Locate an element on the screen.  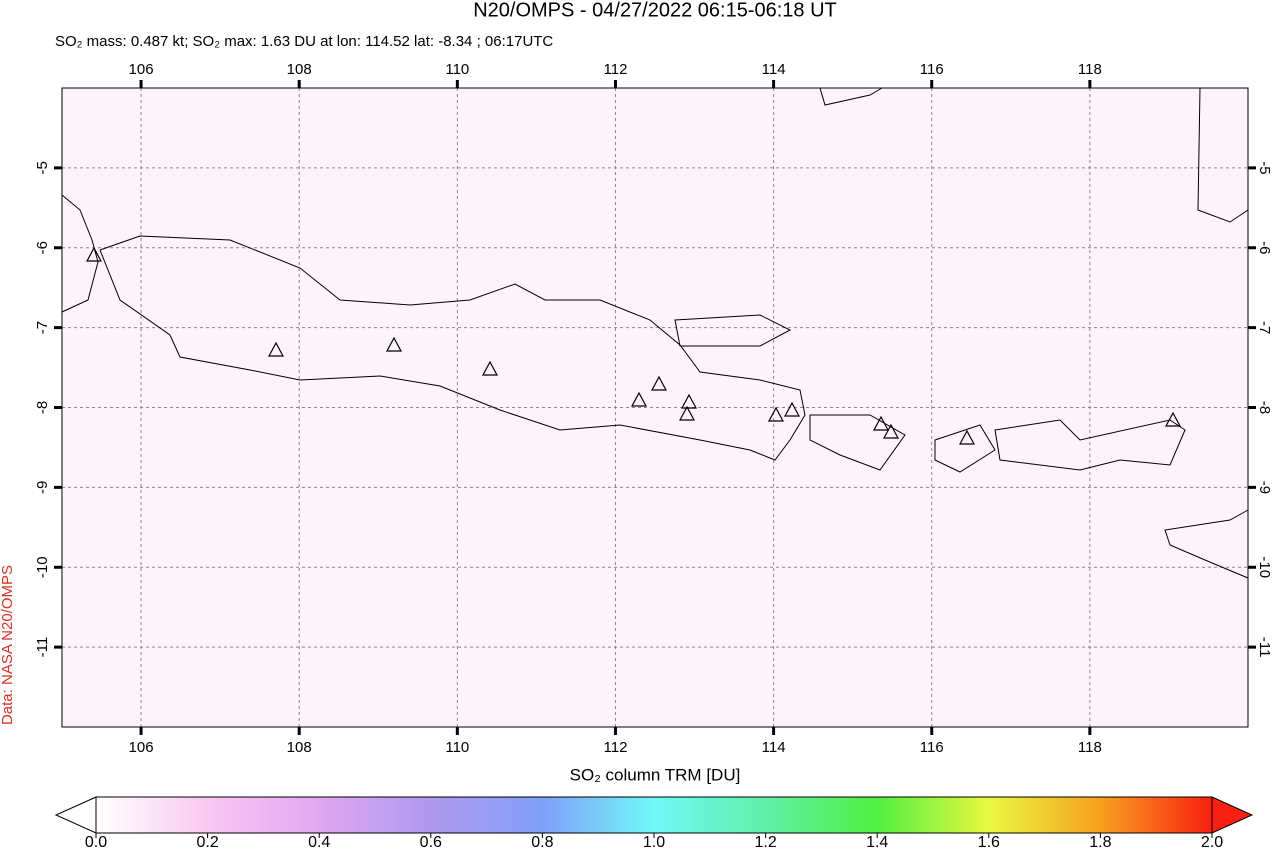
coast-lombok is located at coordinates (965, 448).